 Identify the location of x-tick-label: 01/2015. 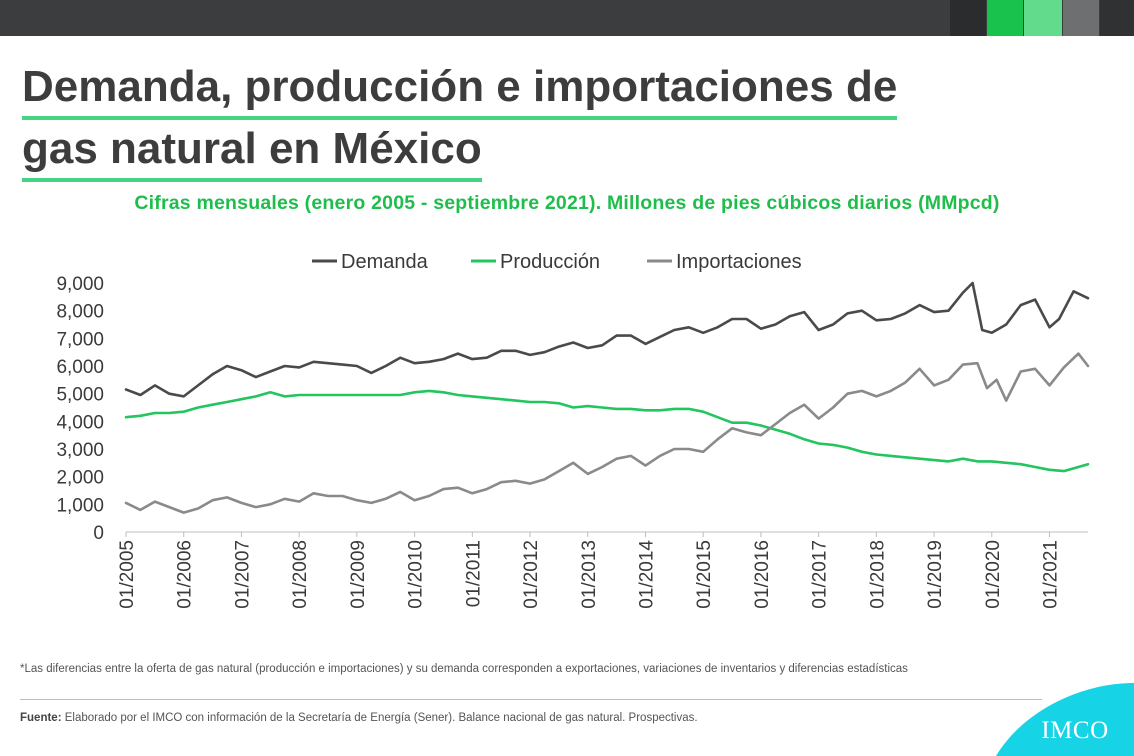
(704, 574).